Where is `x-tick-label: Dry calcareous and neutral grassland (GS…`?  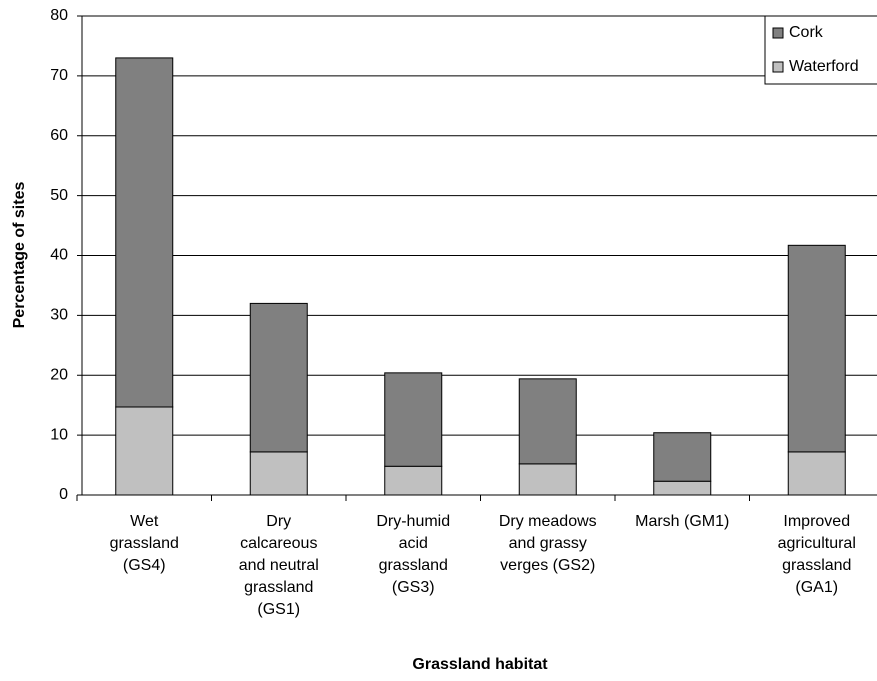 x-tick-label: Dry calcareous and neutral grassland (GS… is located at coordinates (278, 565).